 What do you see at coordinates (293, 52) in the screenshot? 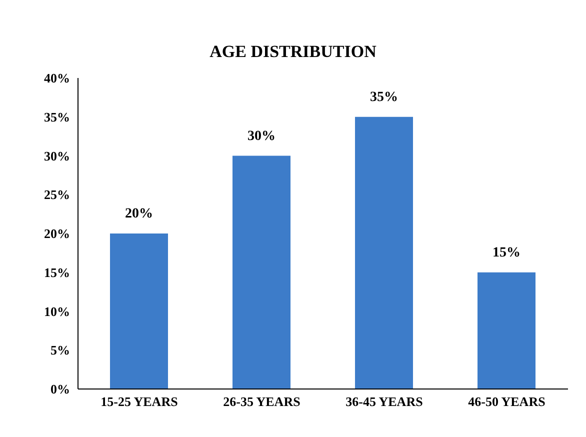
I see `chart-title: AGE DISTRIBUTION` at bounding box center [293, 52].